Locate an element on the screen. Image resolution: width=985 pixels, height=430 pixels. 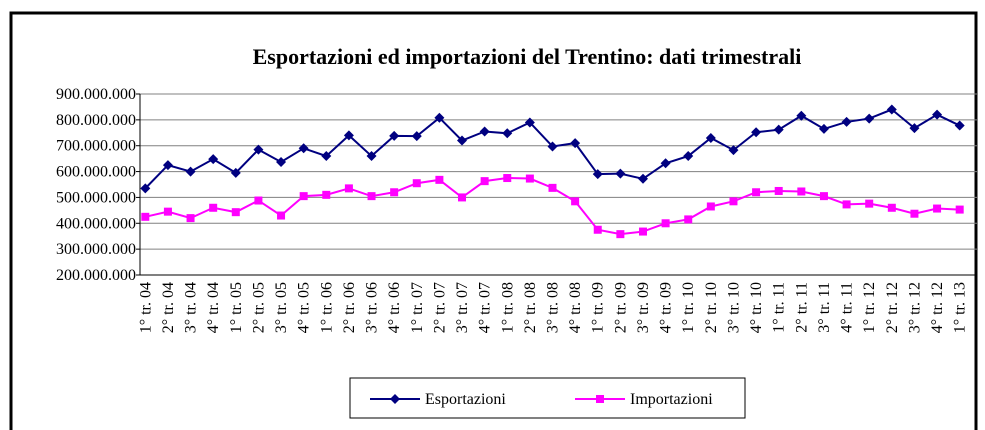
x-tick-label: 1° tr. 07 is located at coordinates (417, 307).